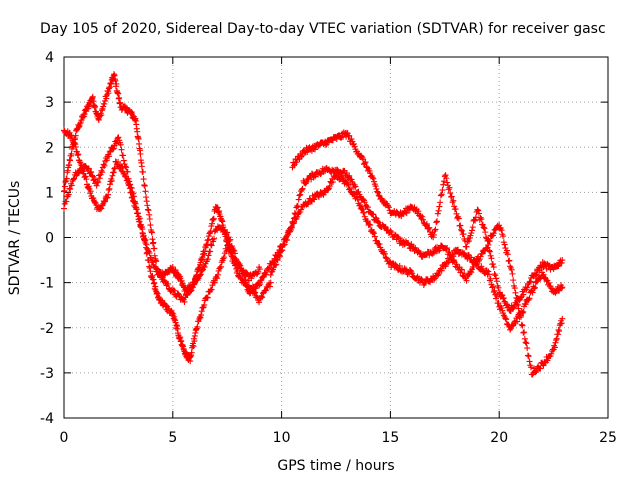  Describe the element at coordinates (64, 438) in the screenshot. I see `x-tick-label: 0` at that location.